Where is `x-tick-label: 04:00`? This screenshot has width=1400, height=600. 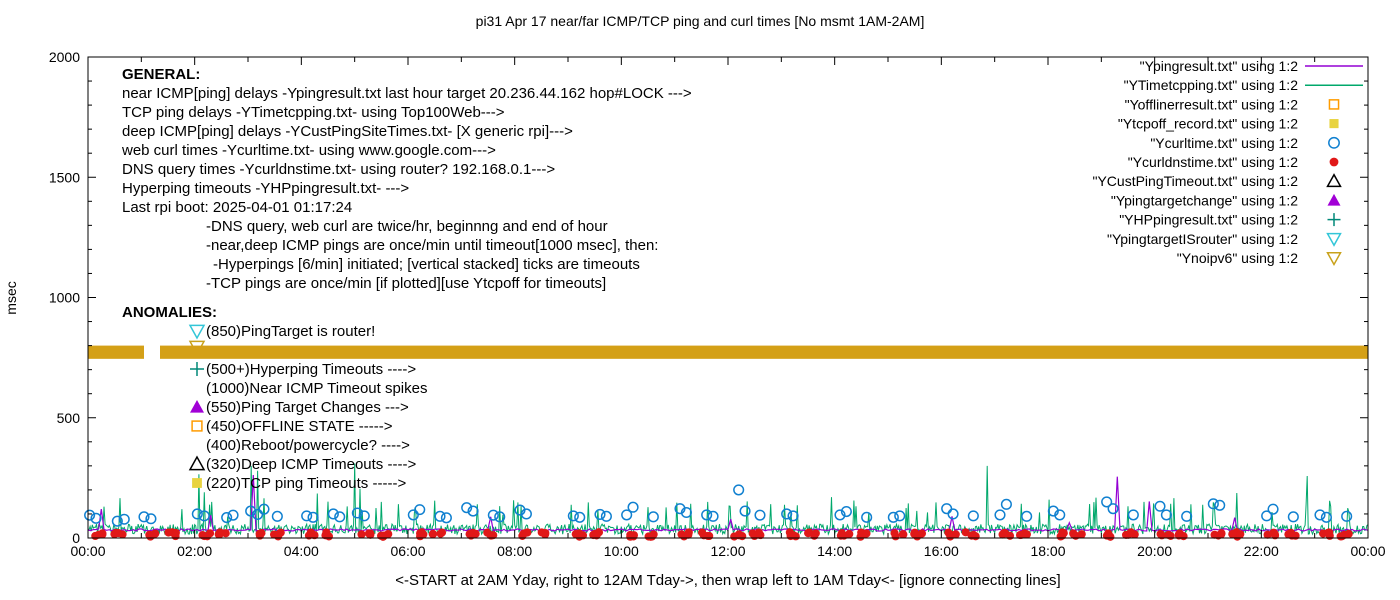 x-tick-label: 04:00 is located at coordinates (301, 551).